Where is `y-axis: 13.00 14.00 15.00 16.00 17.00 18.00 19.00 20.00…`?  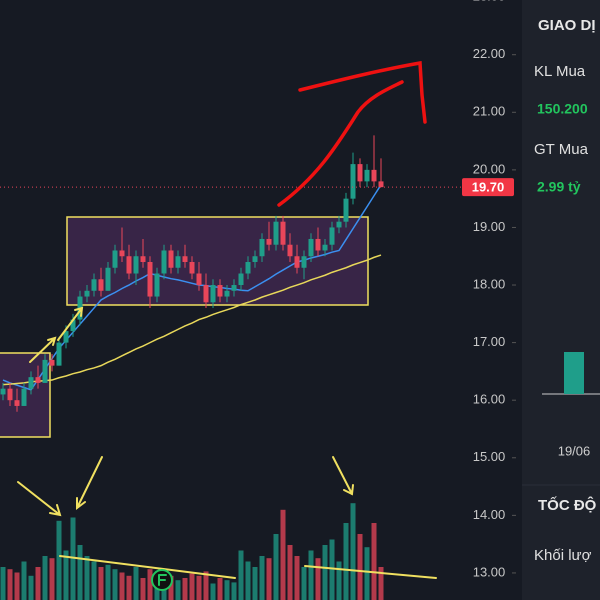
y-axis: 13.00 14.00 15.00 16.00 17.00 18.00 19.00 20.00… is located at coordinates (489, 289).